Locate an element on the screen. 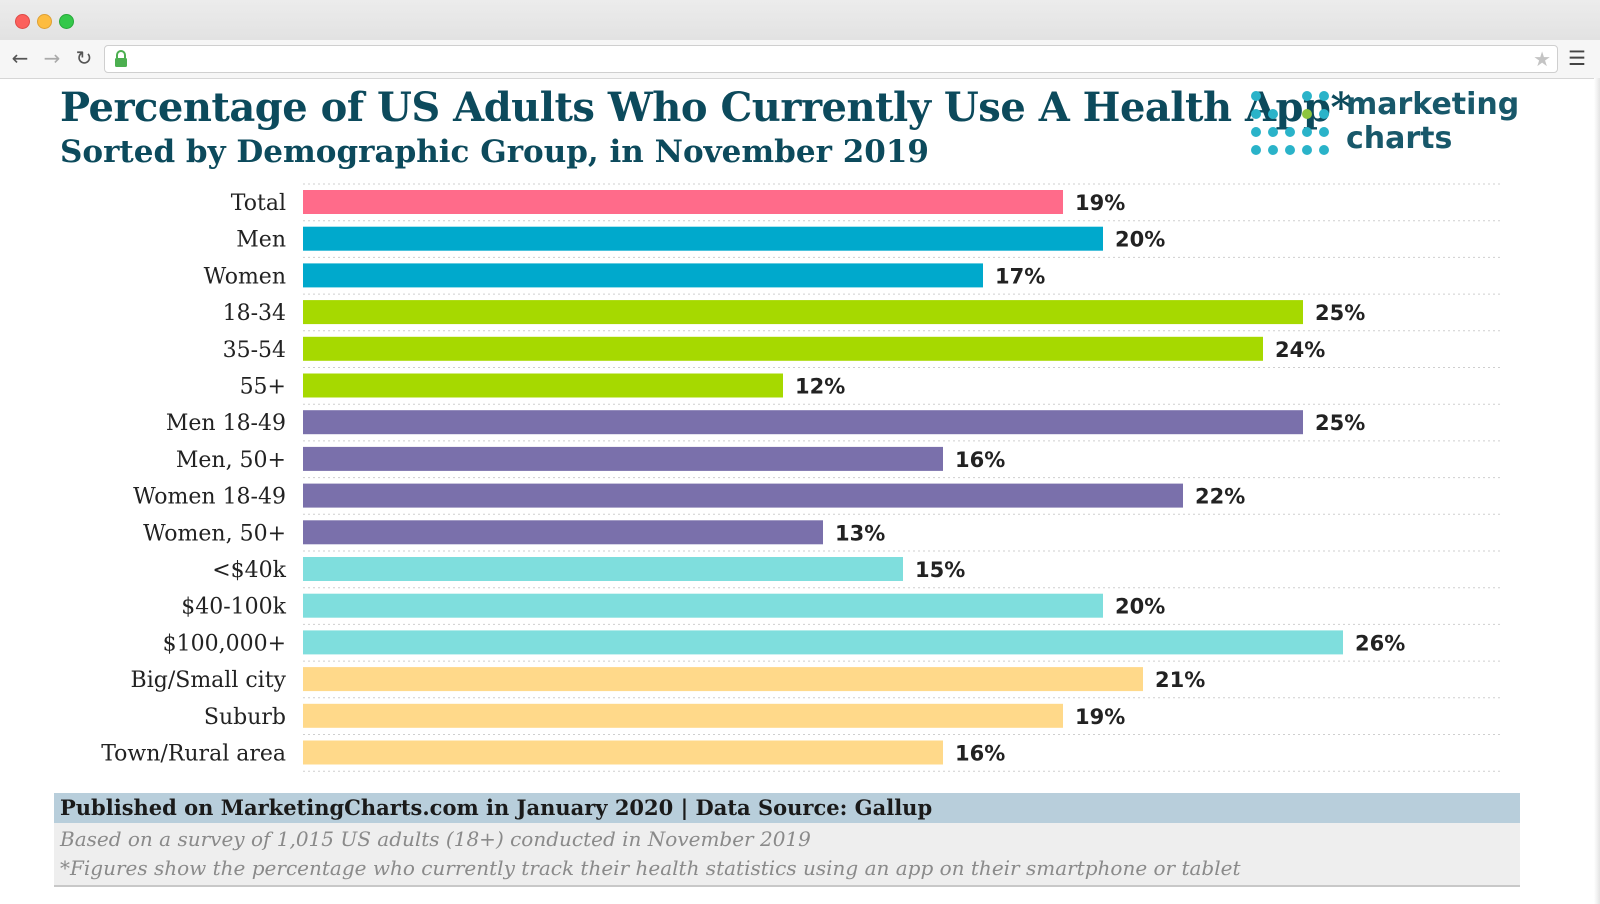 The image size is (1600, 904). category-label: Suburb is located at coordinates (245, 717).